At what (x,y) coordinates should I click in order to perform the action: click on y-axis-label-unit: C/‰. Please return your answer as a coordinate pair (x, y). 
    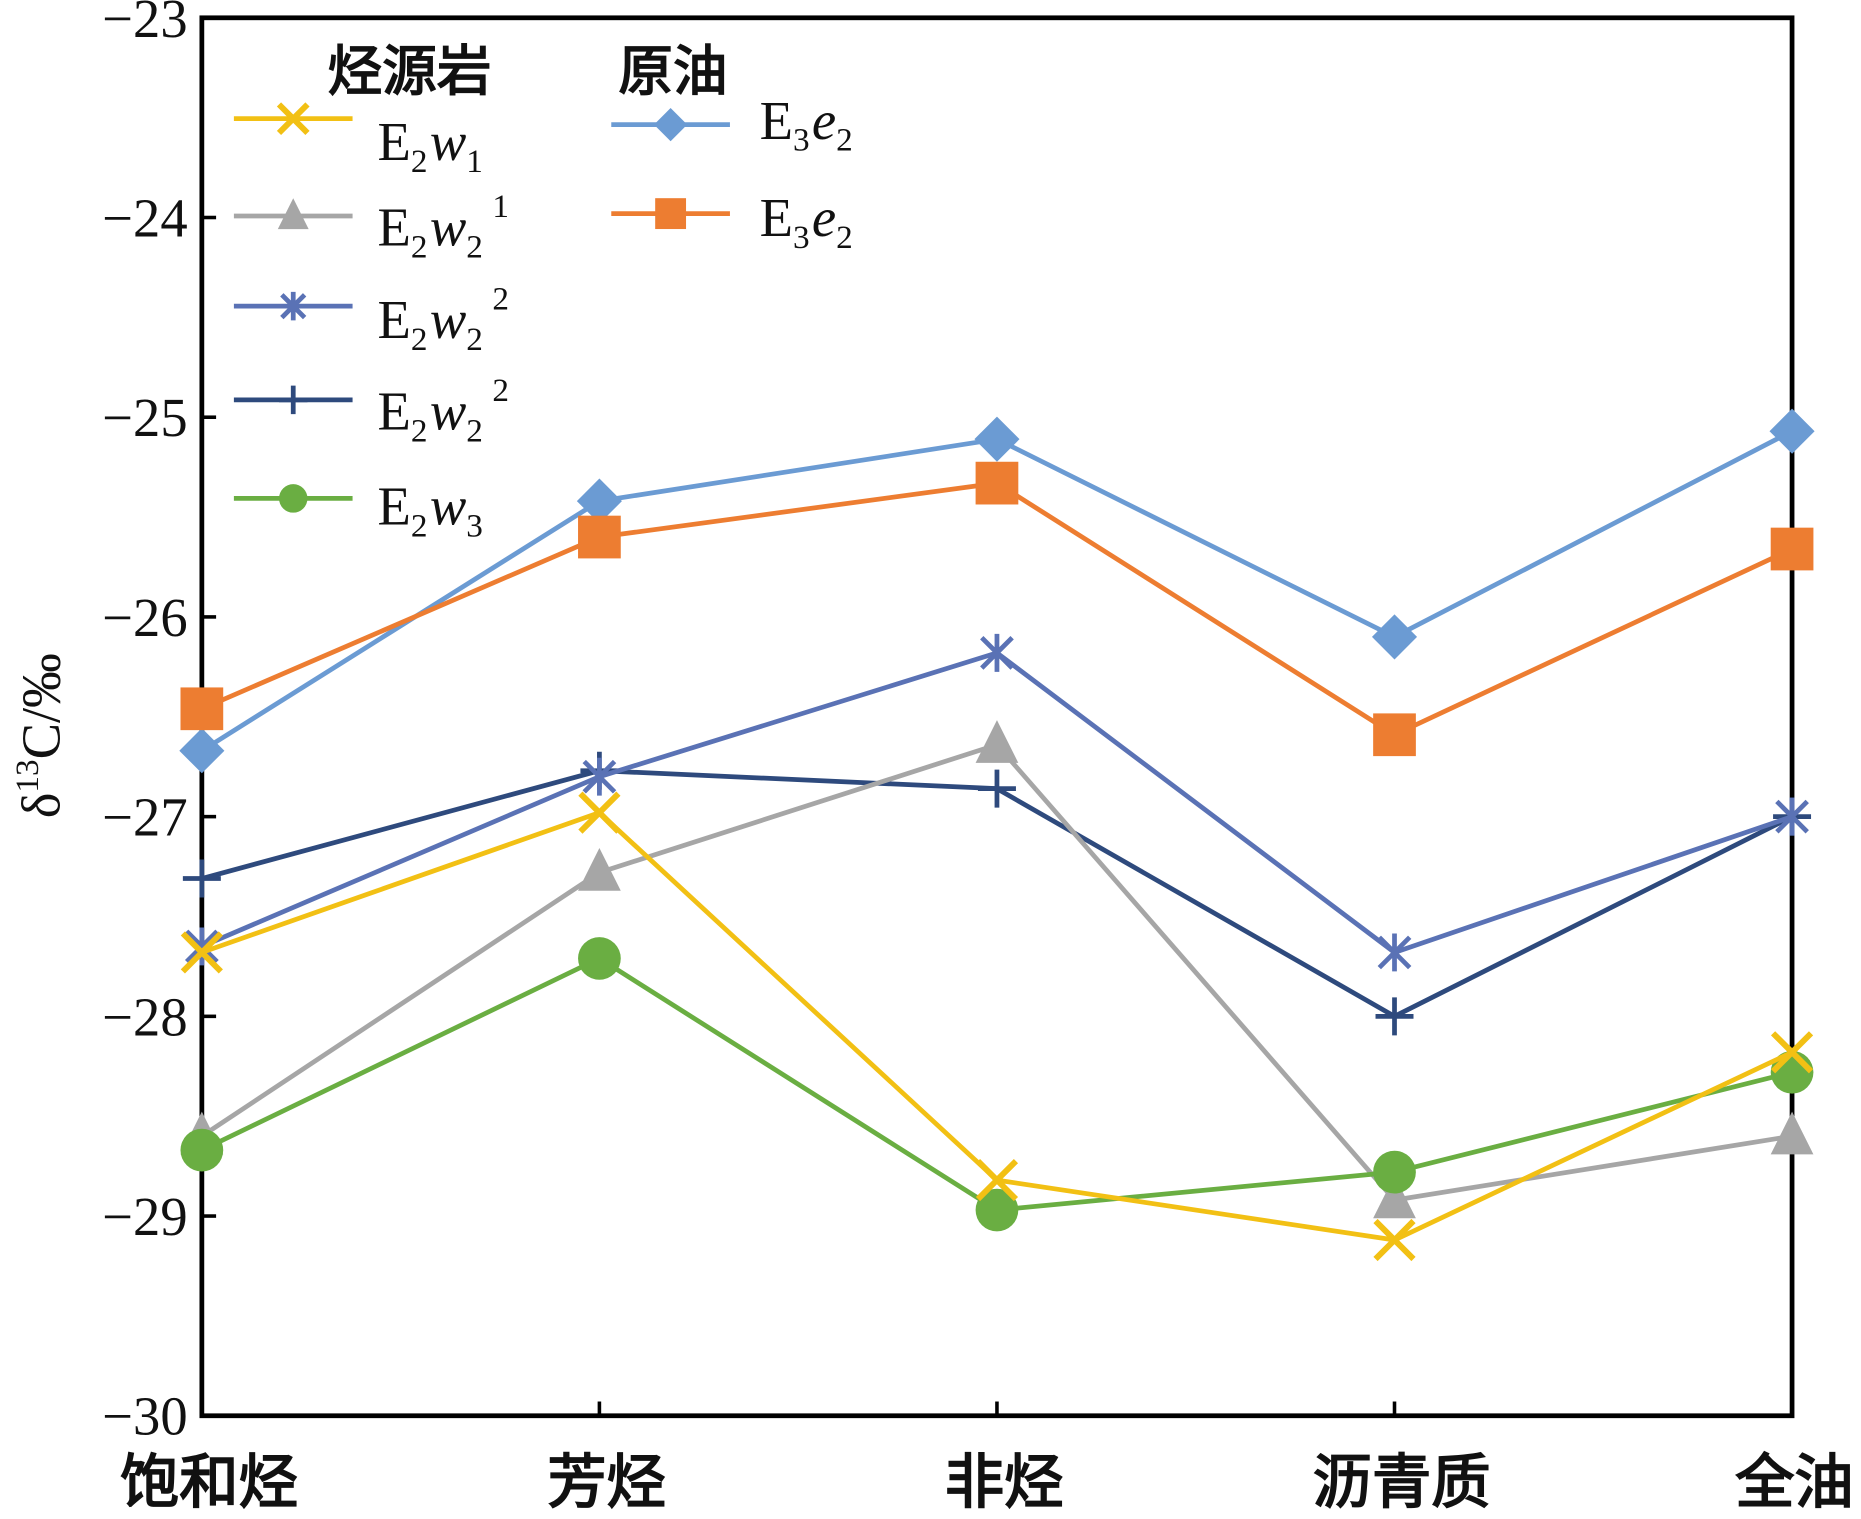
    Looking at the image, I should click on (40, 706).